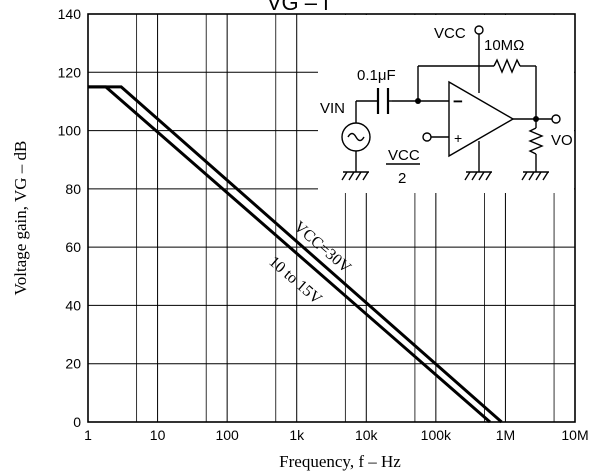  I want to click on vo-label: VO, so click(562, 140).